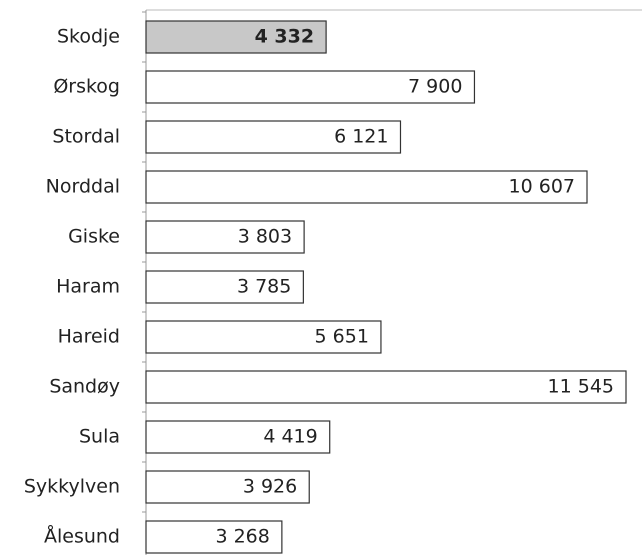 The height and width of the screenshot is (555, 642). Describe the element at coordinates (242, 537) in the screenshot. I see `value-label: 3 268` at that location.